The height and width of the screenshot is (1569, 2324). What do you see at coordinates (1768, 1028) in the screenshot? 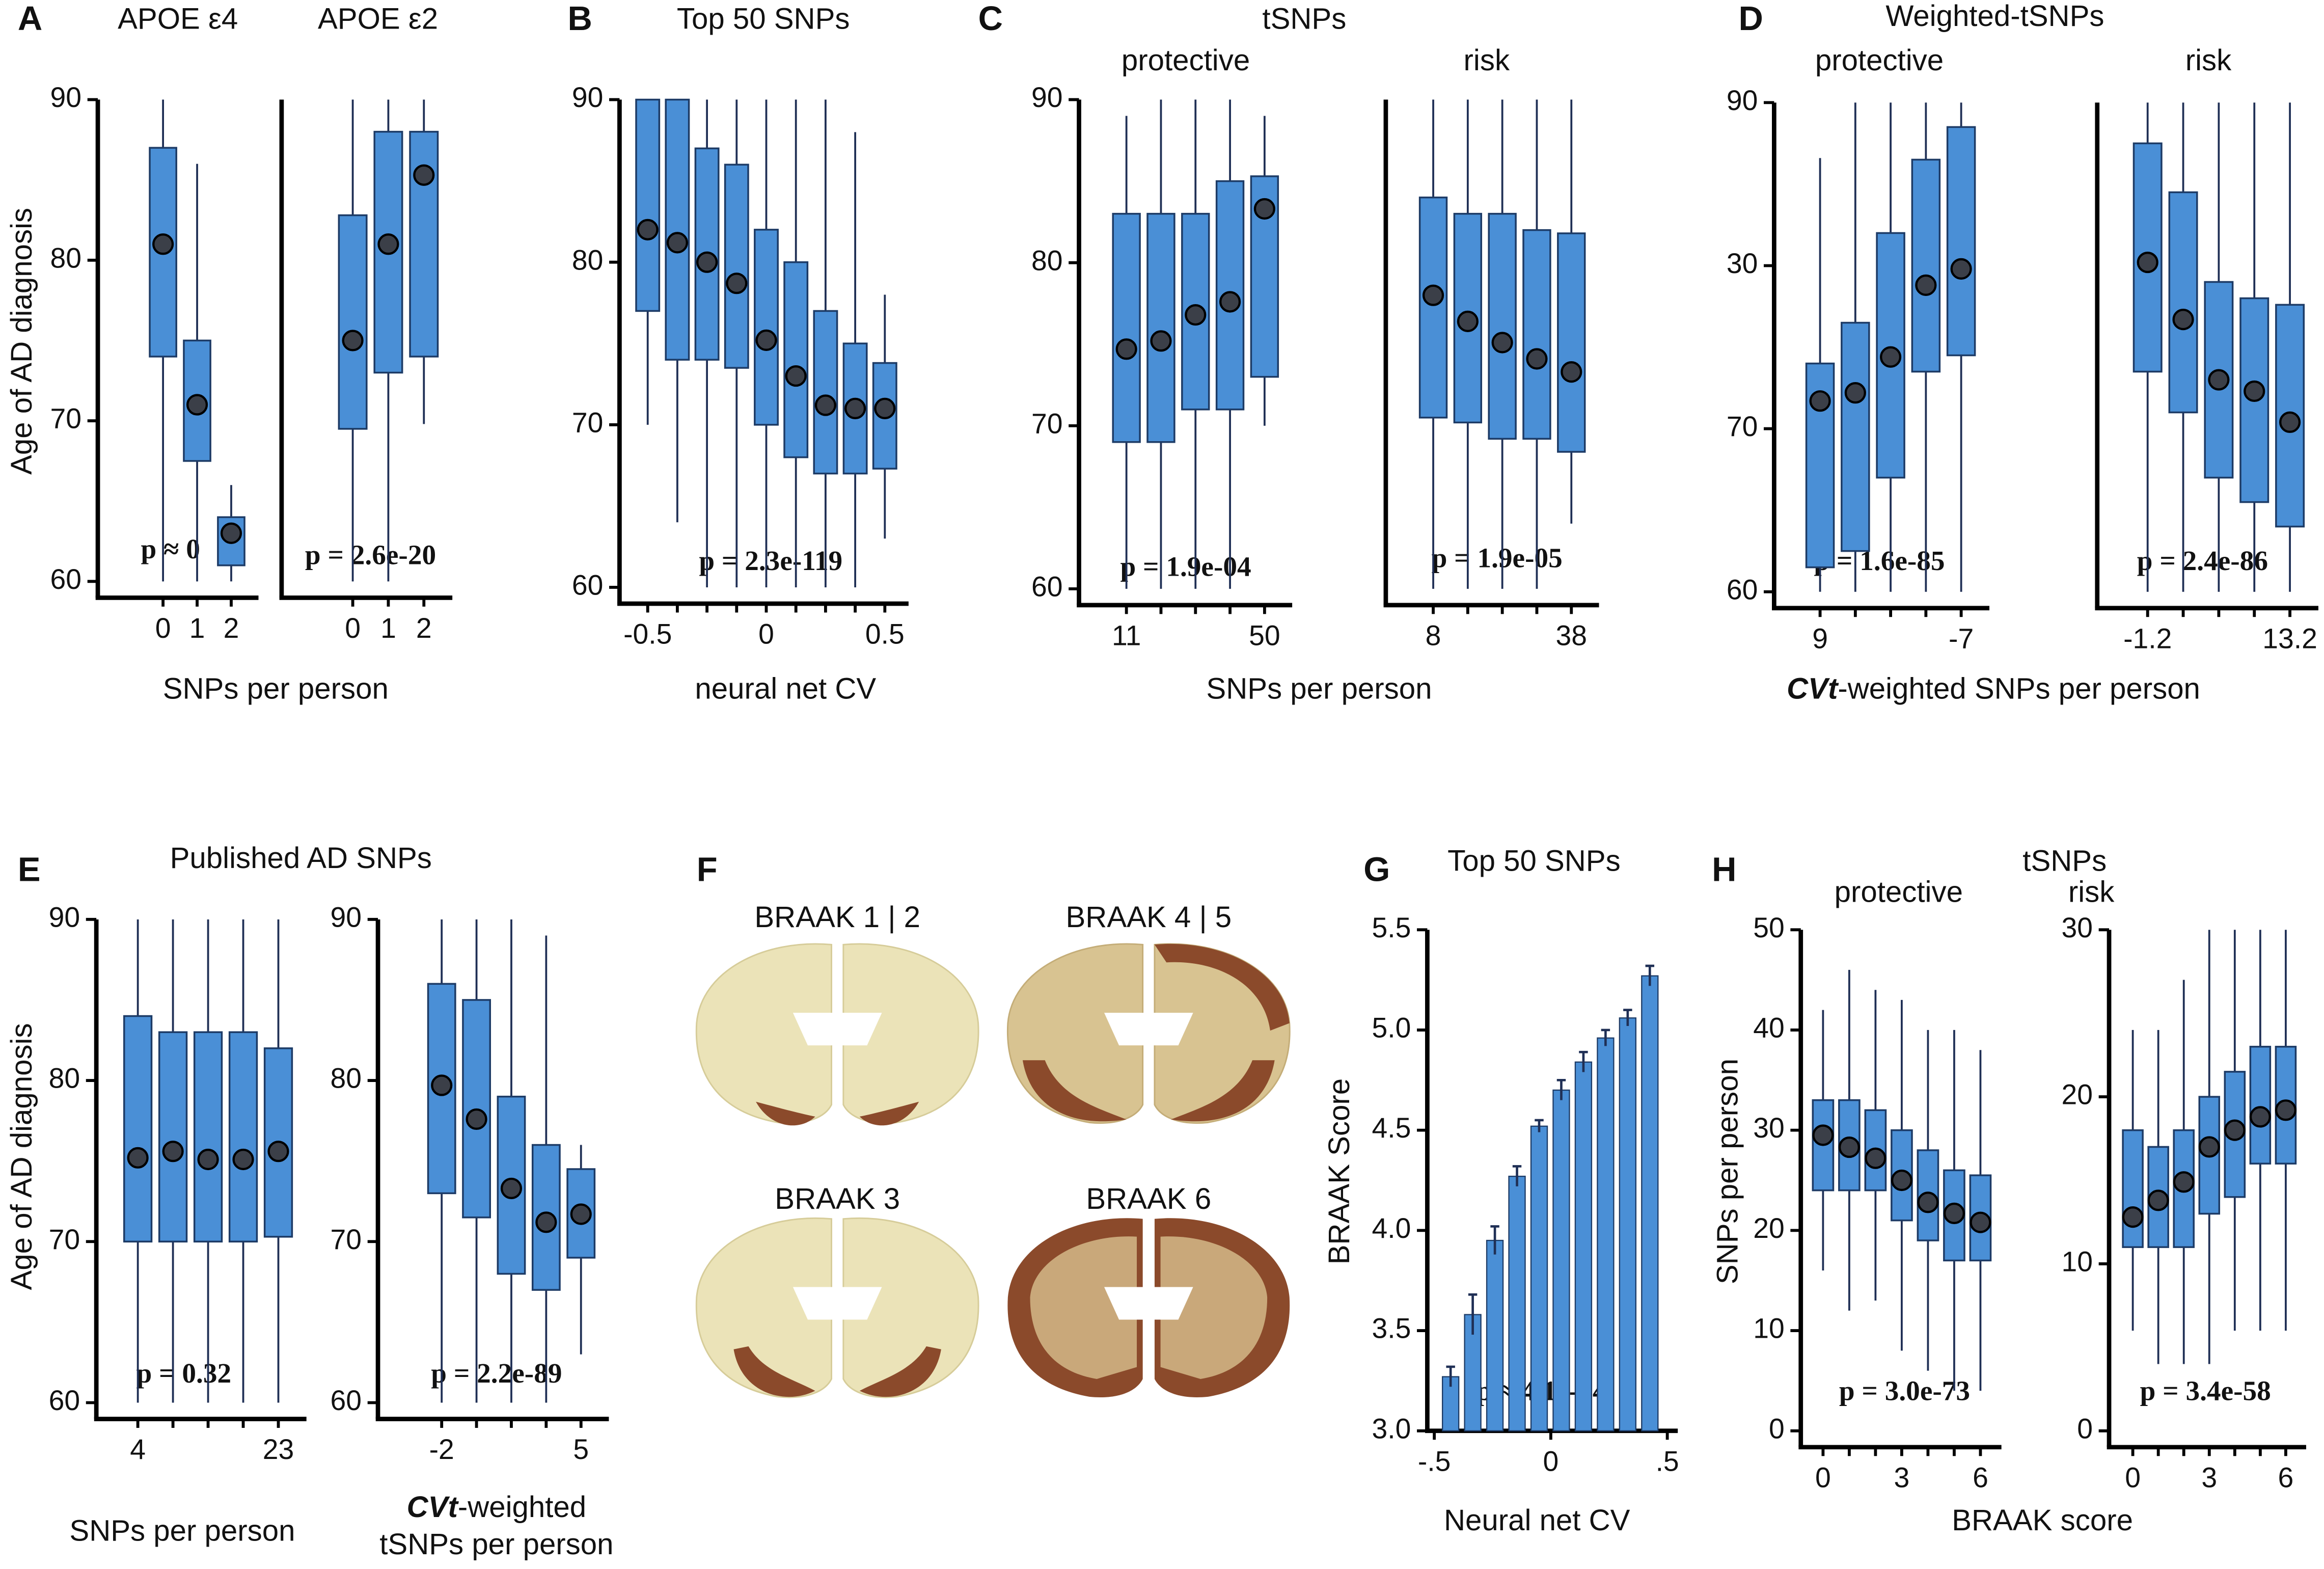
I see `y-tick-label: 40` at bounding box center [1768, 1028].